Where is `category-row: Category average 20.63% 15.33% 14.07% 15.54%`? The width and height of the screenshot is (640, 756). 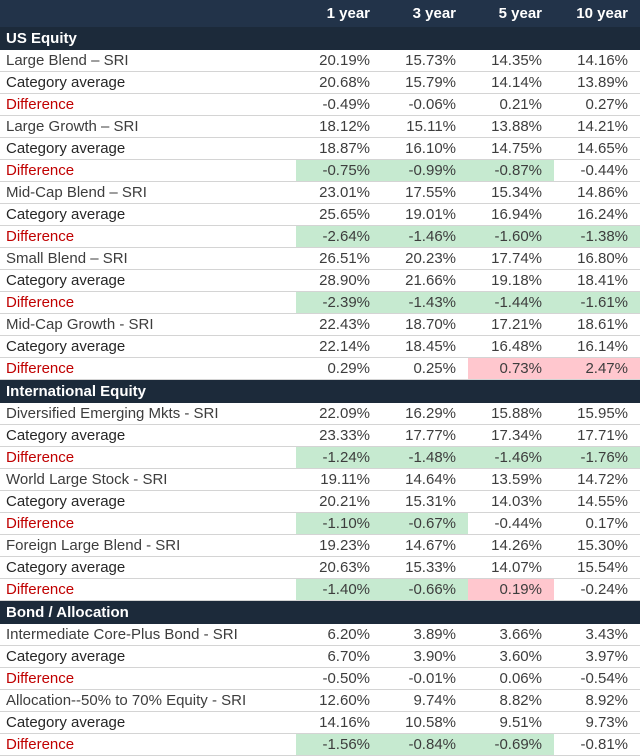
category-row: Category average 20.63% 15.33% 14.07% 15.54% is located at coordinates (320, 568).